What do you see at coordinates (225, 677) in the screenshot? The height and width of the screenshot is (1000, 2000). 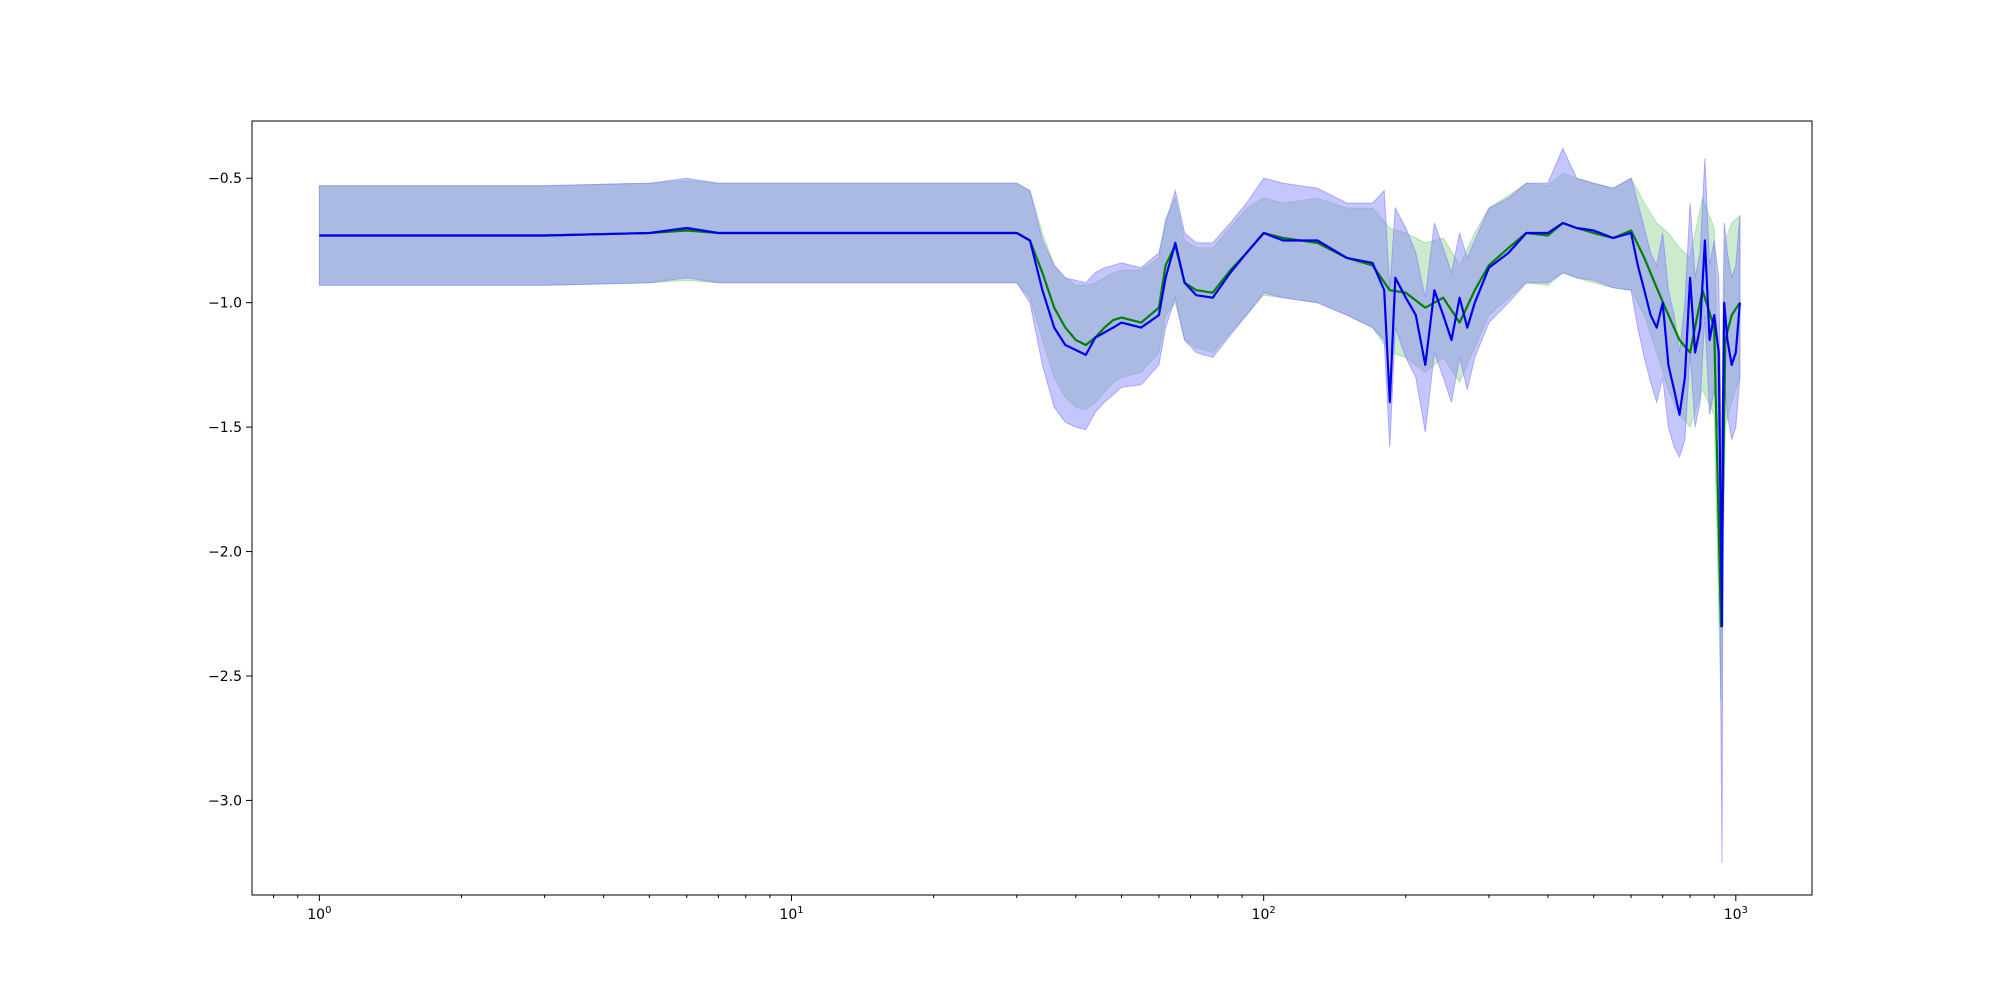 I see `y-tick-label: −2.5` at bounding box center [225, 677].